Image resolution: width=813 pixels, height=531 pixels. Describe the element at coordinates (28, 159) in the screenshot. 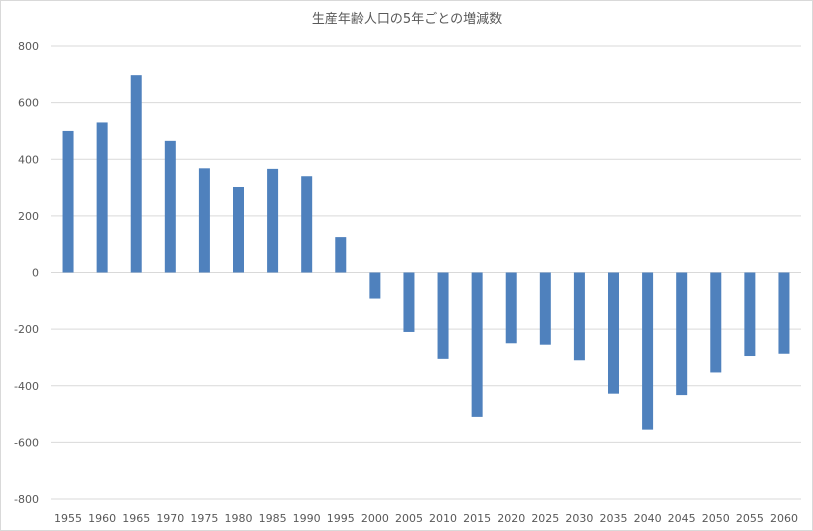

I see `y-tick-label: 400` at that location.